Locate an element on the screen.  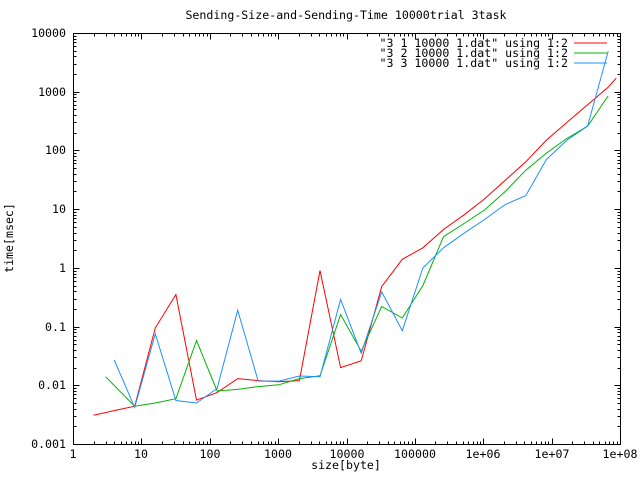
y-tick-label: 0.001 is located at coordinates (48, 444).